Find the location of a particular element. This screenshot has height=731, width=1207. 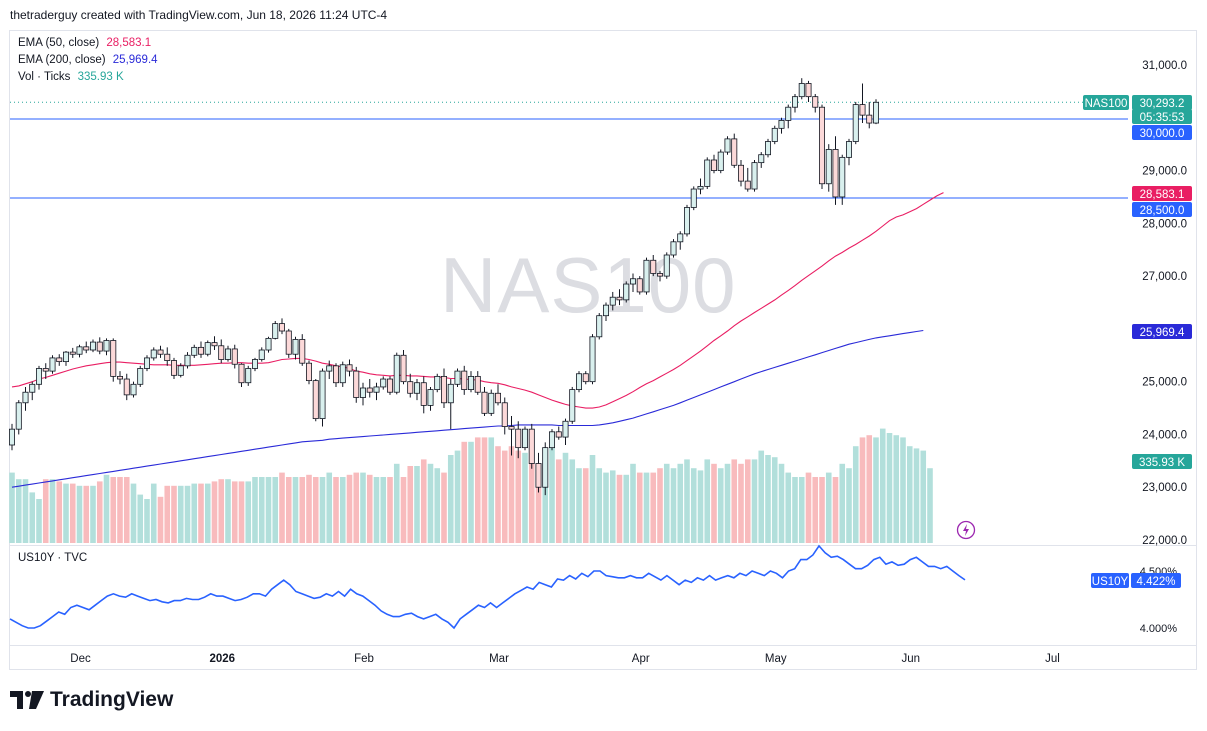

legend-ema200: EMA (200, close) 25,969.4 is located at coordinates (90, 60).